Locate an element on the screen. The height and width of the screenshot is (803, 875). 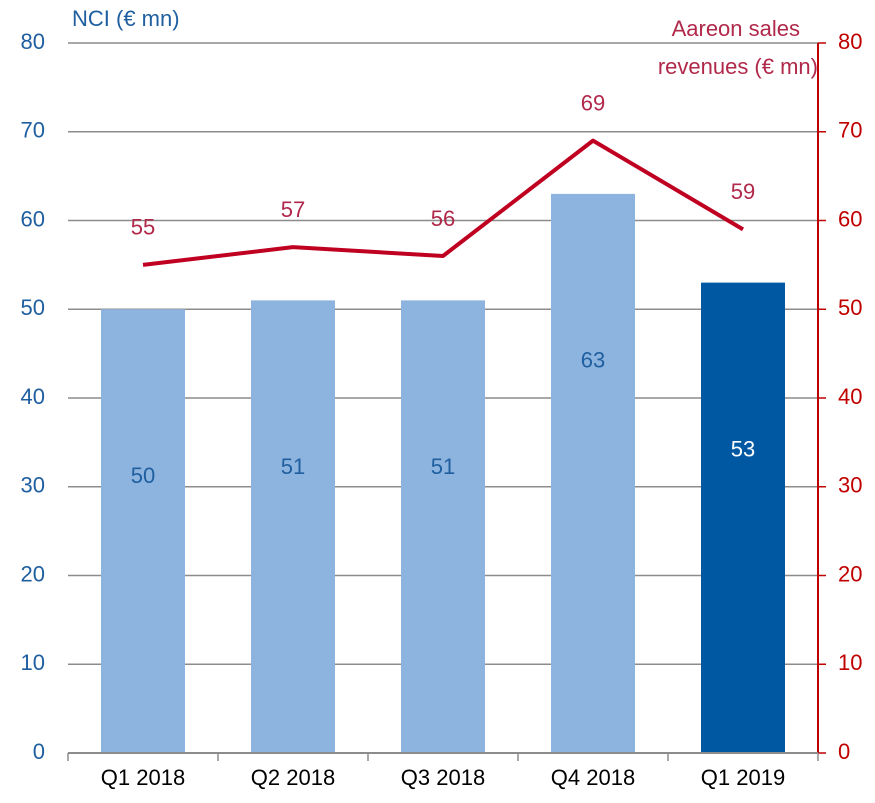
x-tick-label: Q4 2018 is located at coordinates (593, 777).